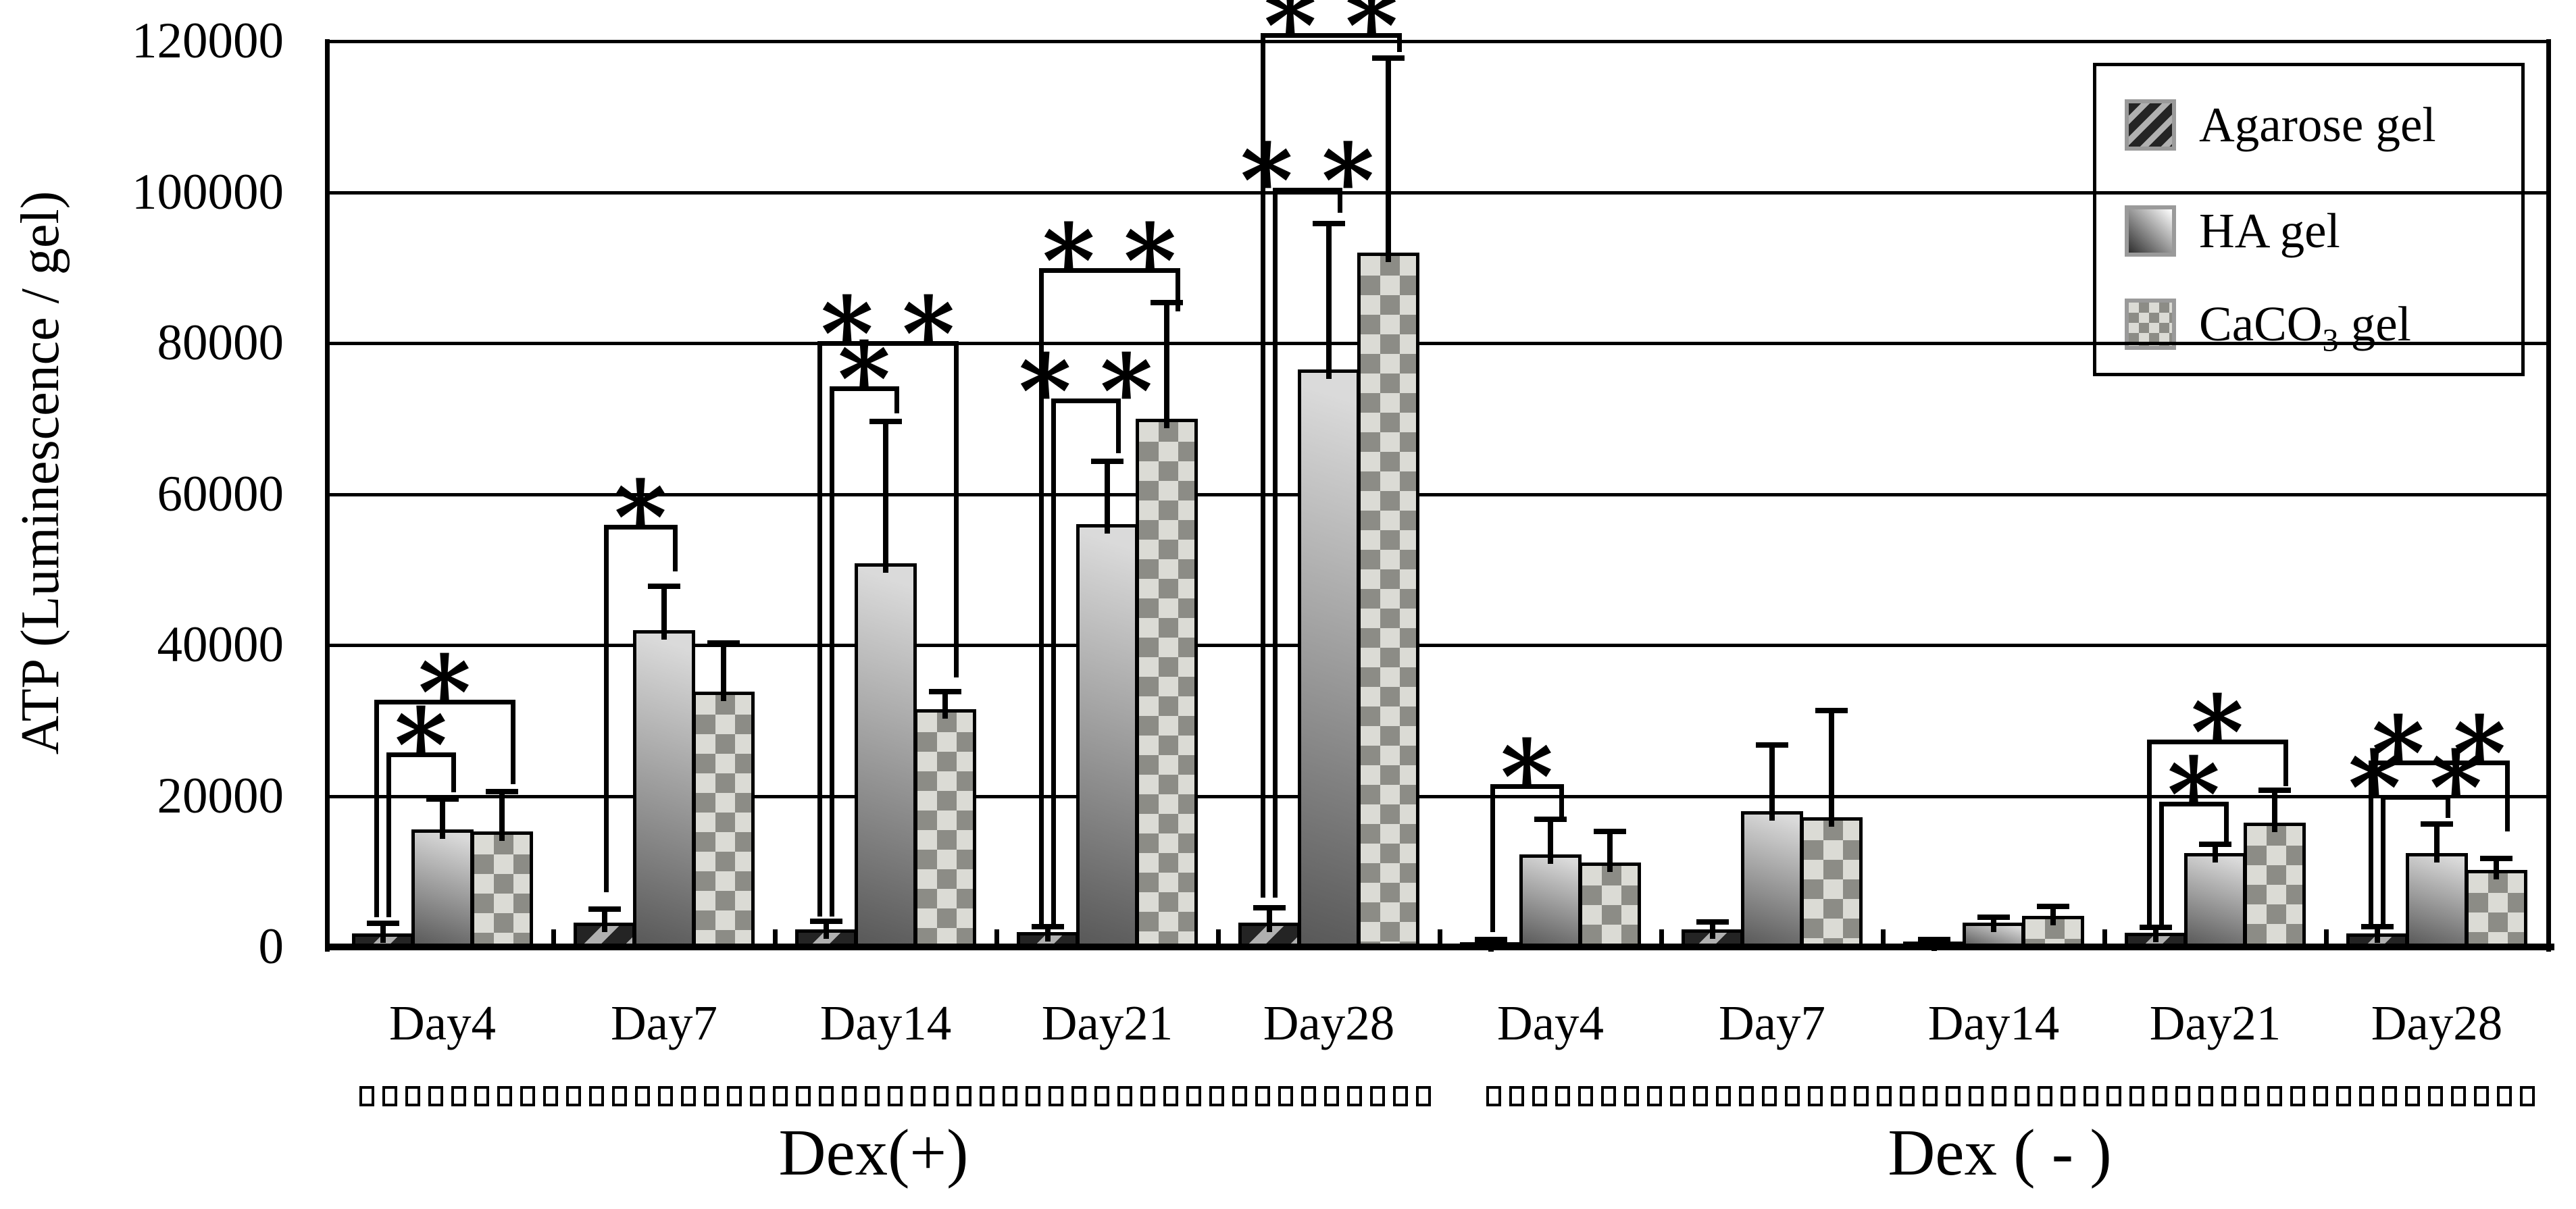 The height and width of the screenshot is (1209, 2576). I want to click on x-axis-line, so click(1439, 947).